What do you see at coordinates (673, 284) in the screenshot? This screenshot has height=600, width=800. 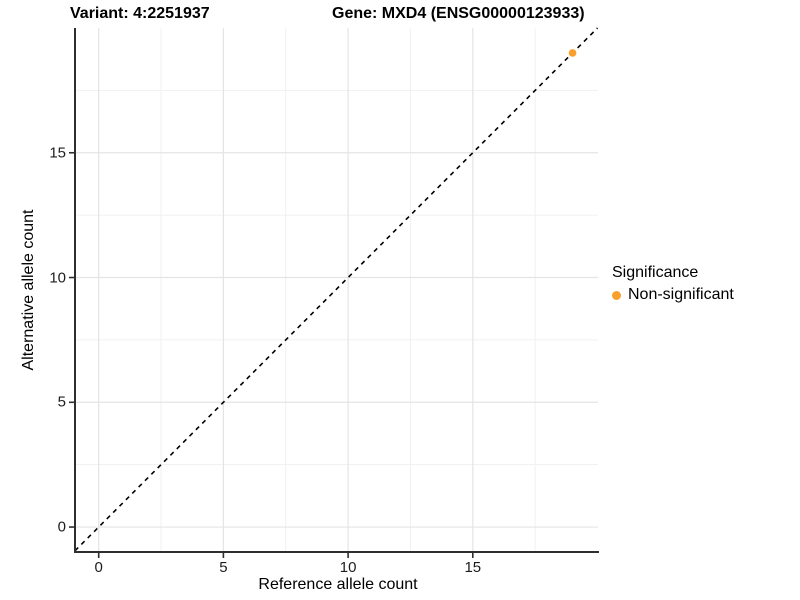 I see `legend: Significance Non-significant` at bounding box center [673, 284].